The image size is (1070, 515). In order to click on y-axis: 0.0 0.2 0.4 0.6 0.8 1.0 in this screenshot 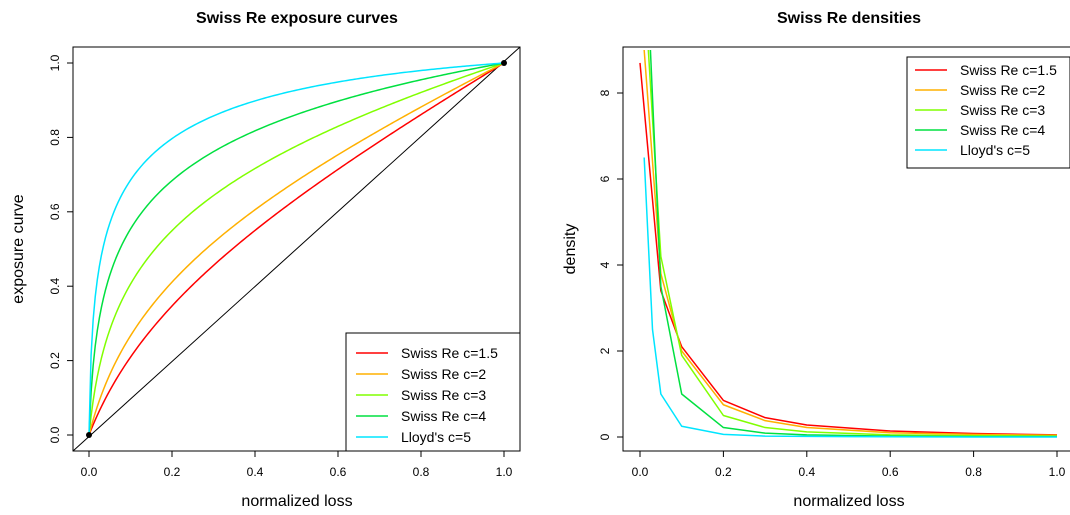, I will do `click(60, 248)`.